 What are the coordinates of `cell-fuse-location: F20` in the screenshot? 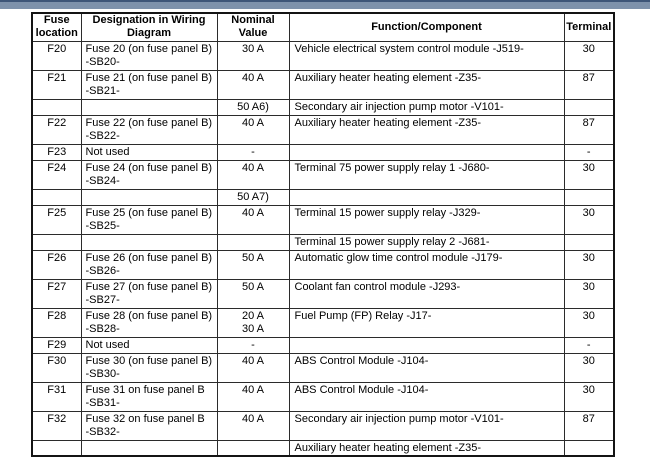 It's located at (56, 55).